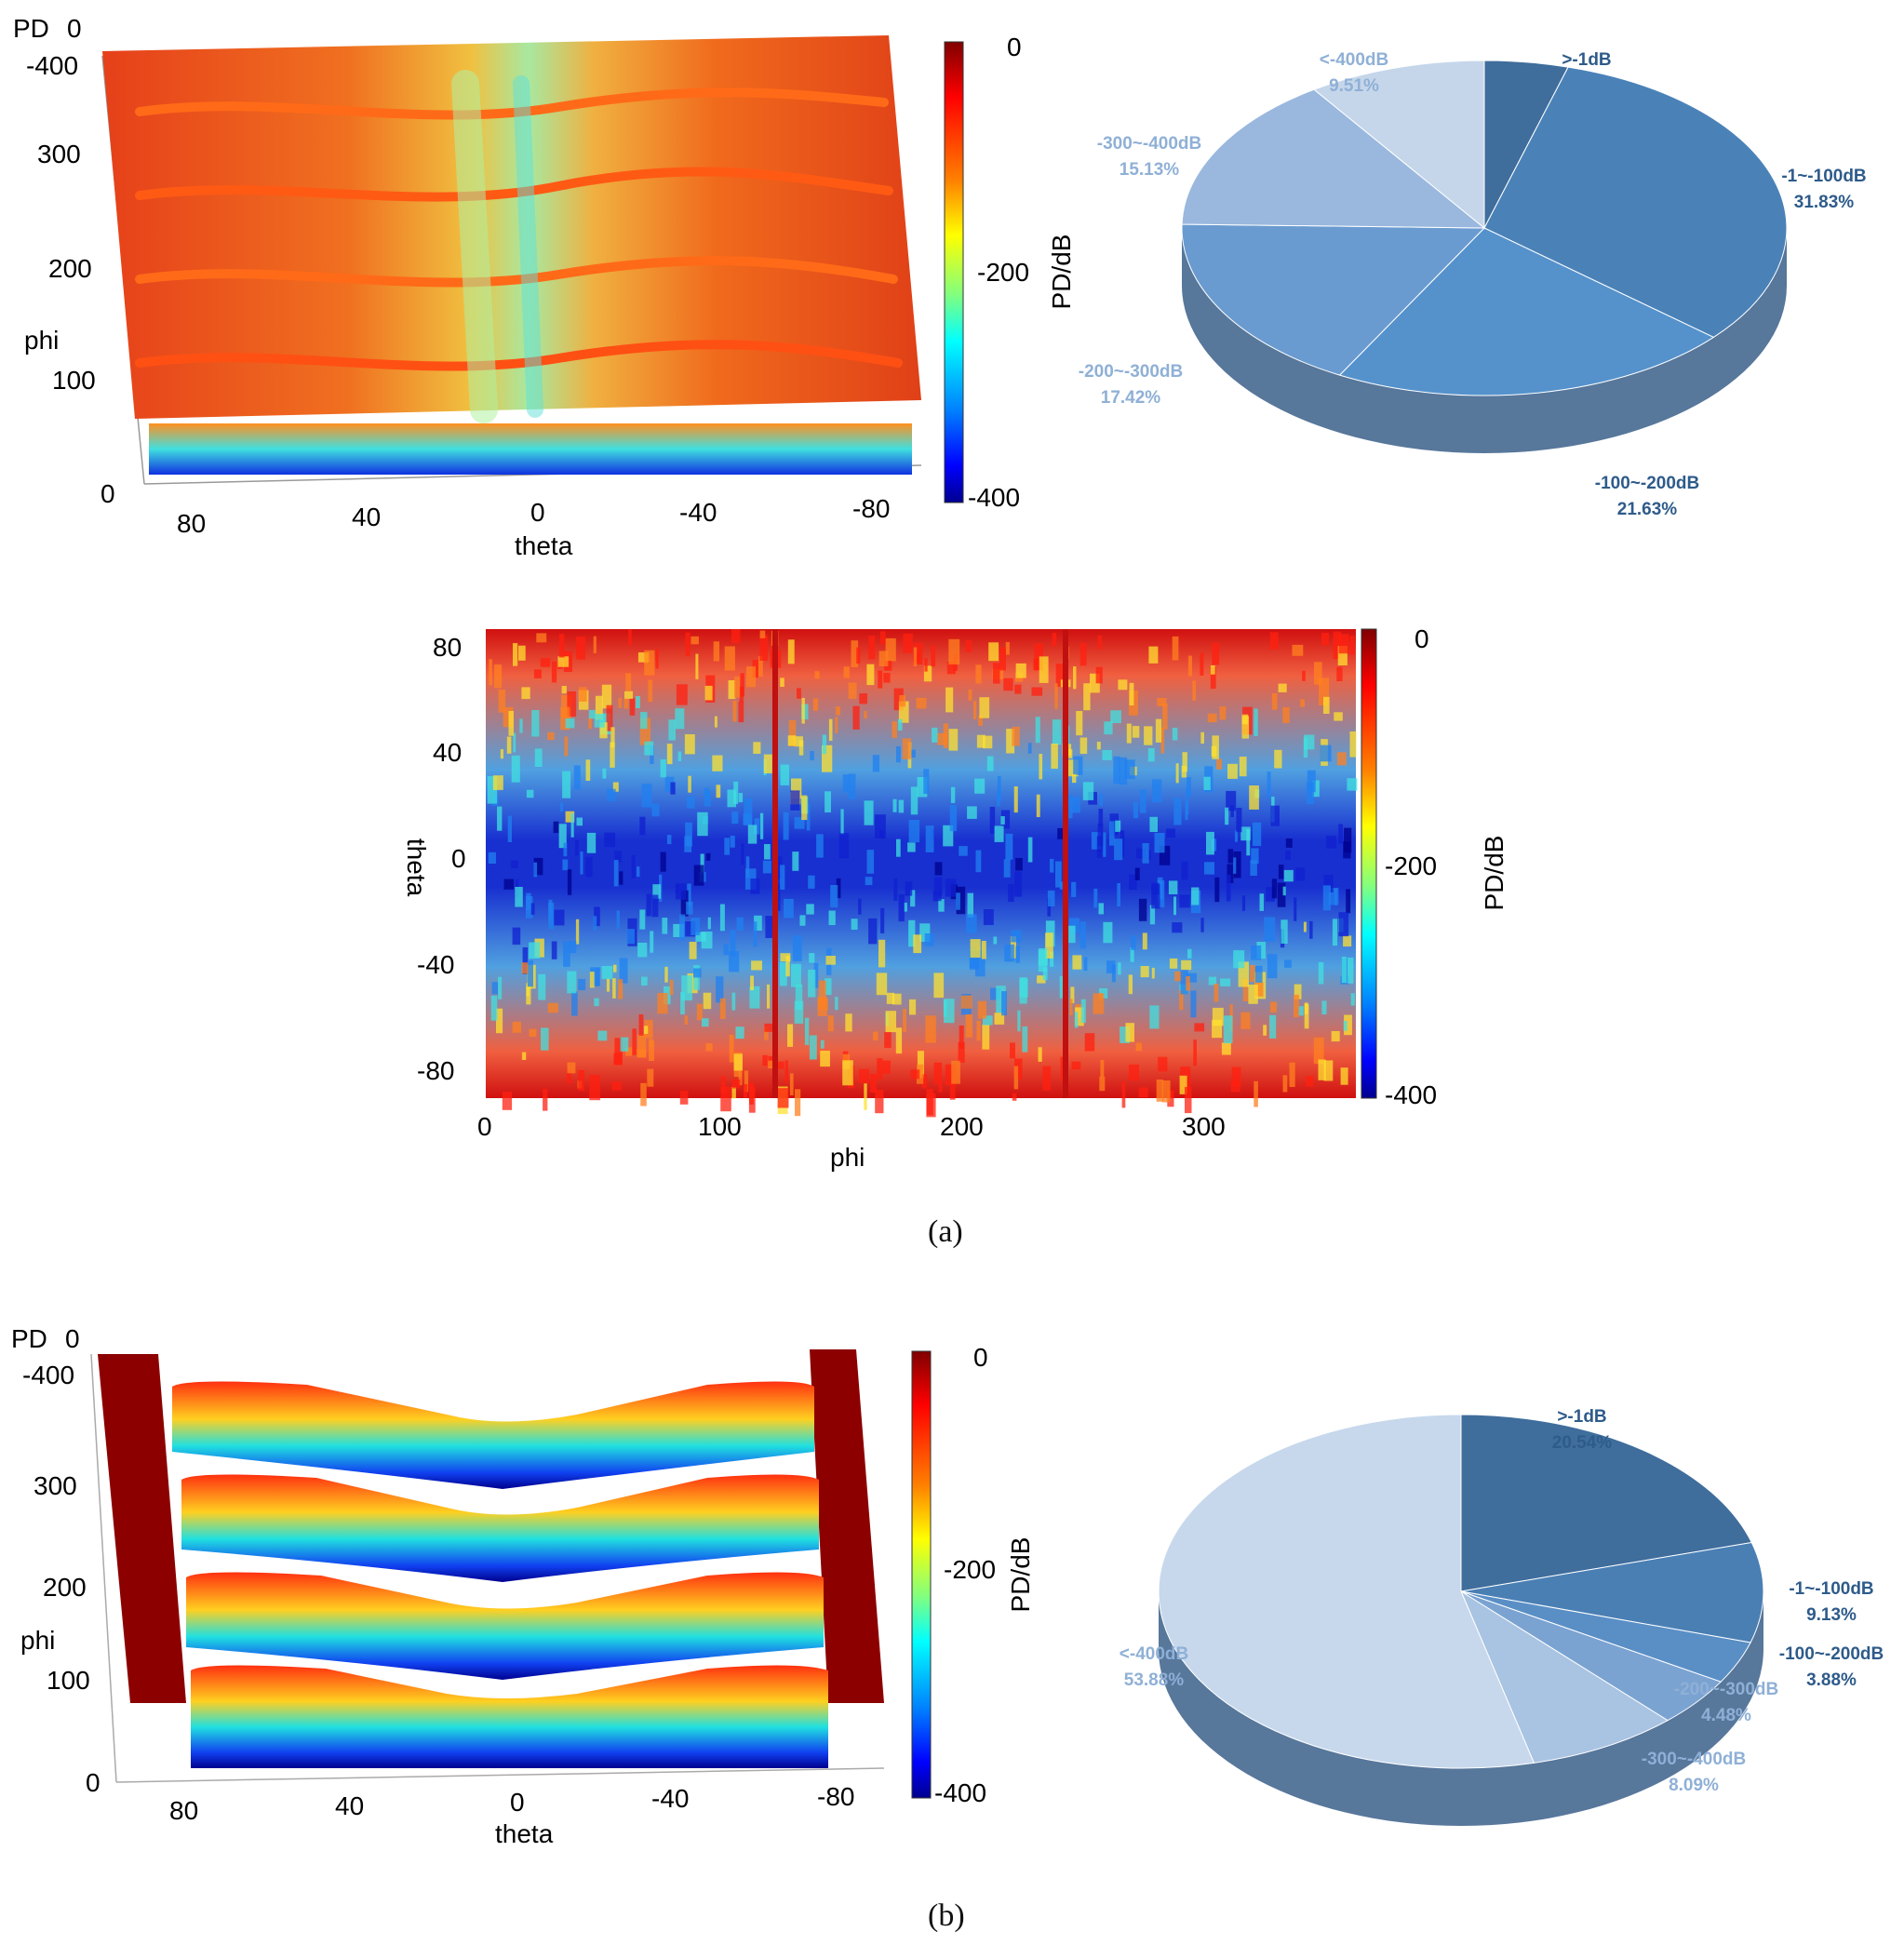 The width and height of the screenshot is (1904, 1945). Describe the element at coordinates (1020, 1575) in the screenshot. I see `colorbar-label-b: PD/dB` at that location.